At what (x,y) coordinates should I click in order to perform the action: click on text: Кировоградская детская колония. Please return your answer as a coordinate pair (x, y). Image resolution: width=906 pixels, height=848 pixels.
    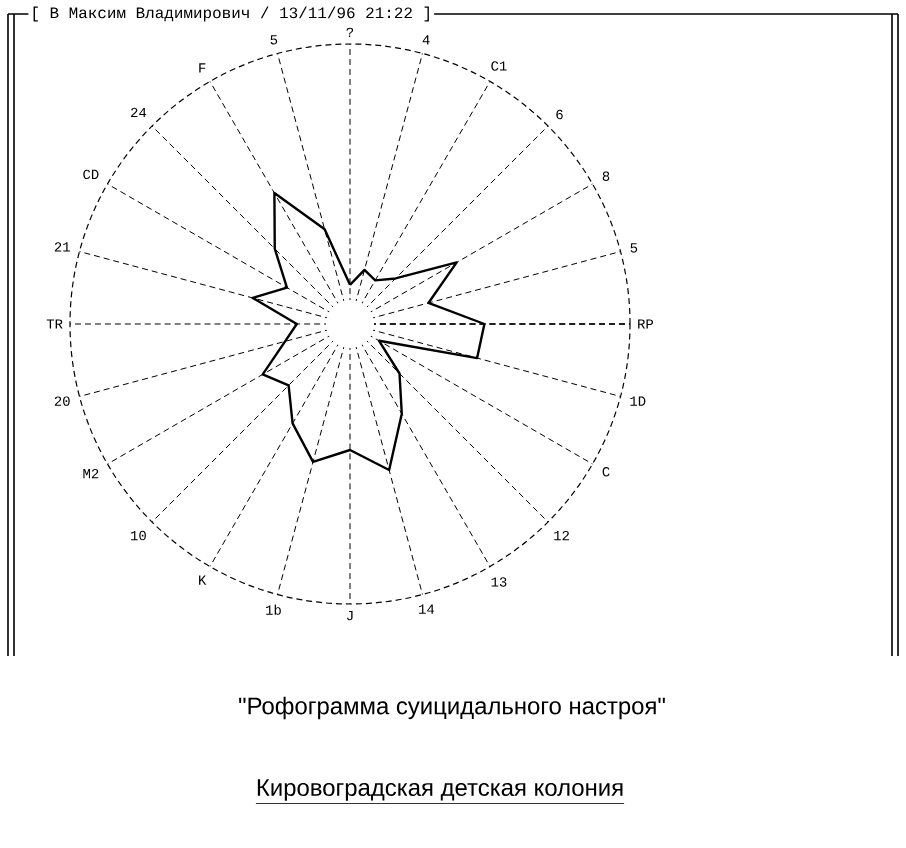
    Looking at the image, I should click on (440, 790).